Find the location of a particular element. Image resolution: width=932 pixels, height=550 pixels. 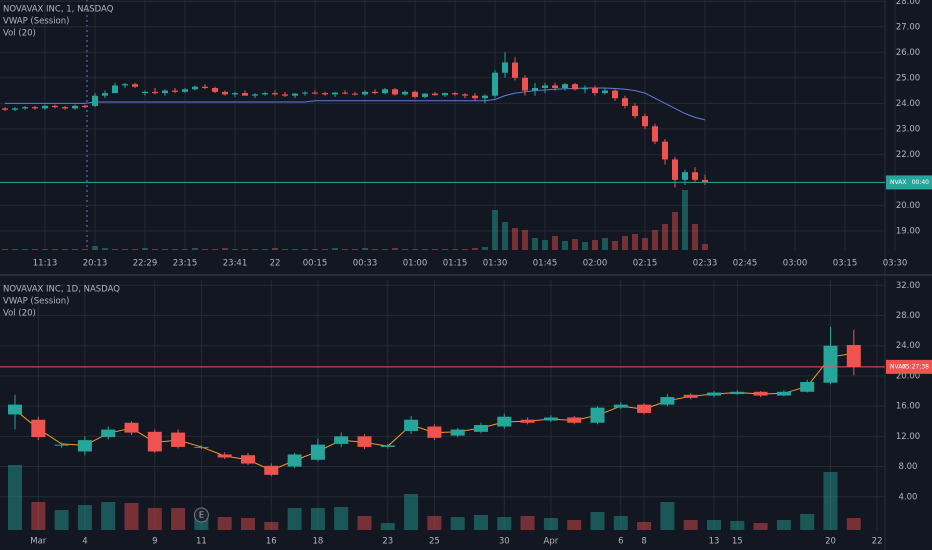

x-tick-label: 22 is located at coordinates (877, 542).